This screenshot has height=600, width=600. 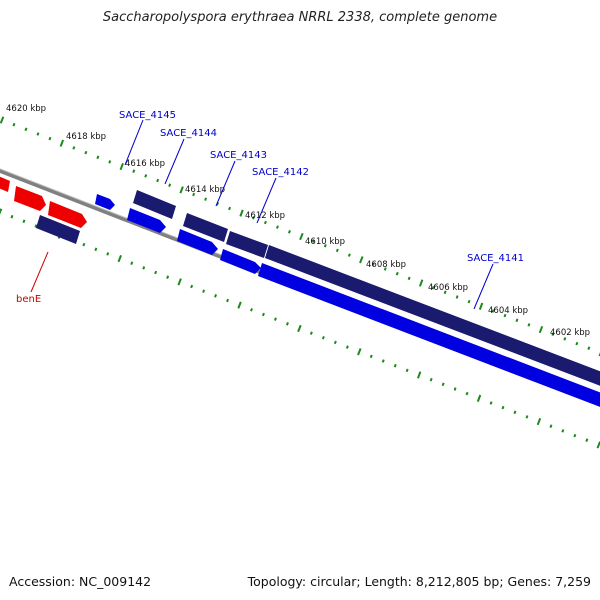 What do you see at coordinates (495, 258) in the screenshot?
I see `gene-label-sace-4141: SACE_4141` at bounding box center [495, 258].